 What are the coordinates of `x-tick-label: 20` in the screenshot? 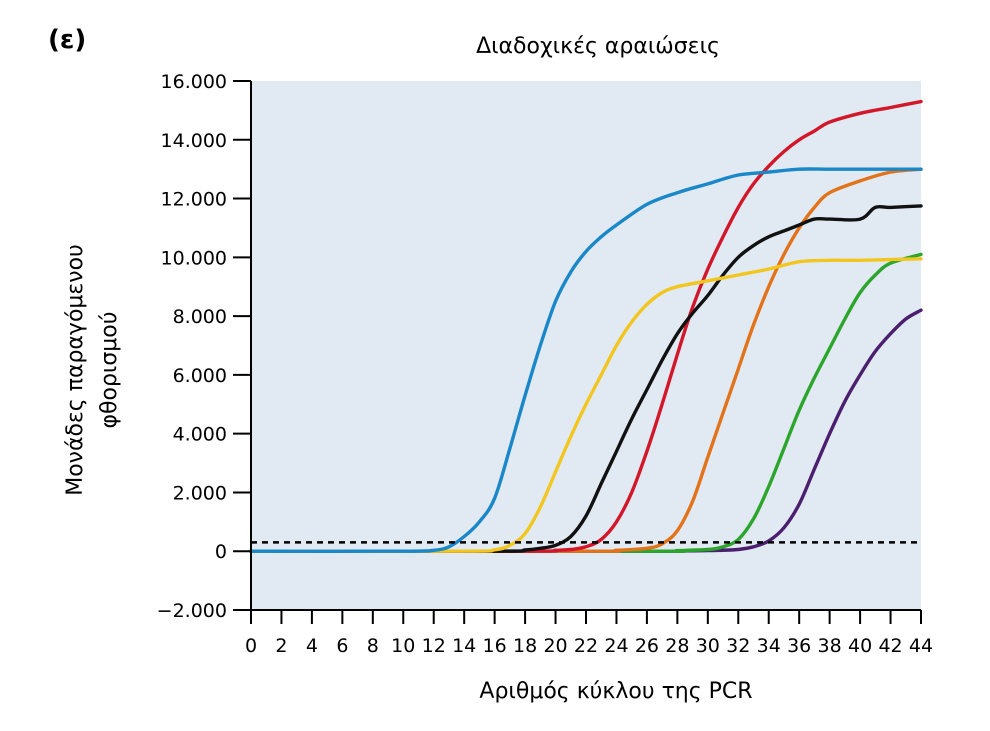 It's located at (555, 646).